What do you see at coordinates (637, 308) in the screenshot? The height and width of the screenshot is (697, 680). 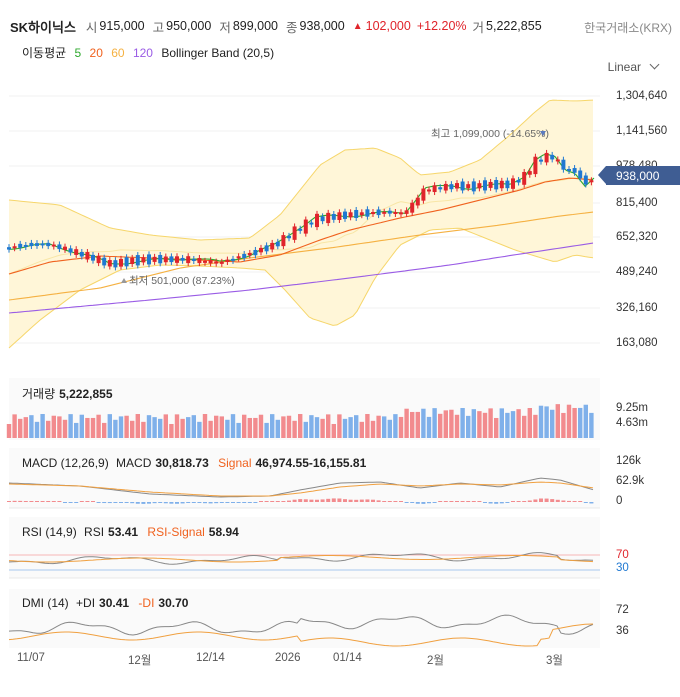 I see `price-tick: 326,160` at bounding box center [637, 308].